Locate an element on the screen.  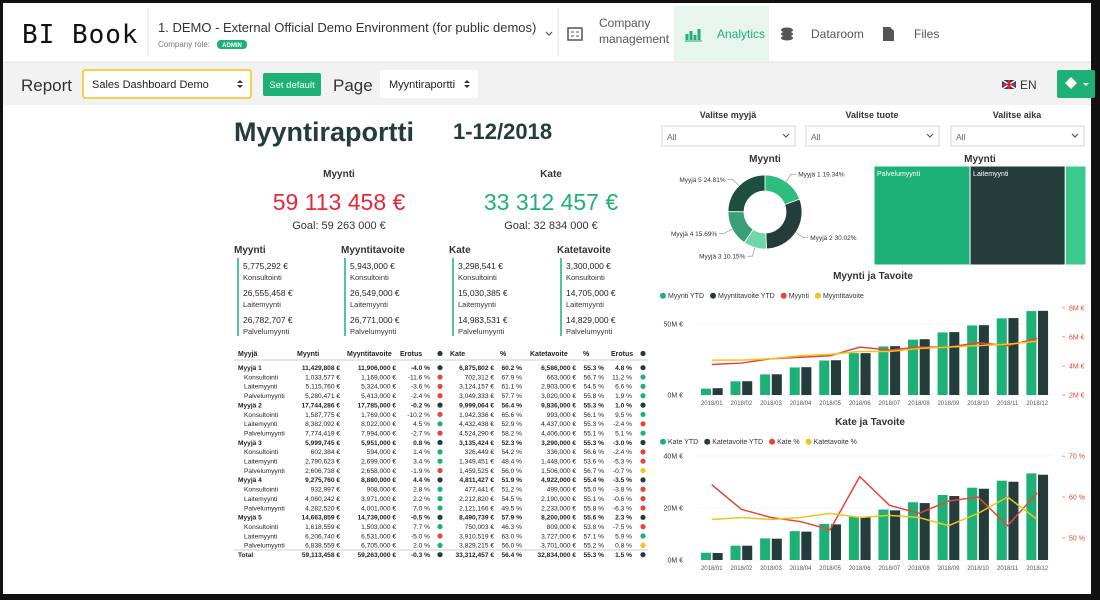
table-cell: 5,951,000 € is located at coordinates (378, 443).